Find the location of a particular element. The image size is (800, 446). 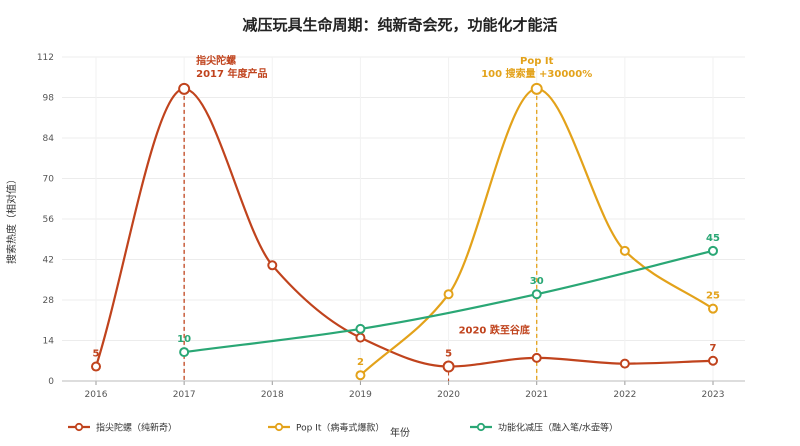

data-label: 30 is located at coordinates (537, 281).